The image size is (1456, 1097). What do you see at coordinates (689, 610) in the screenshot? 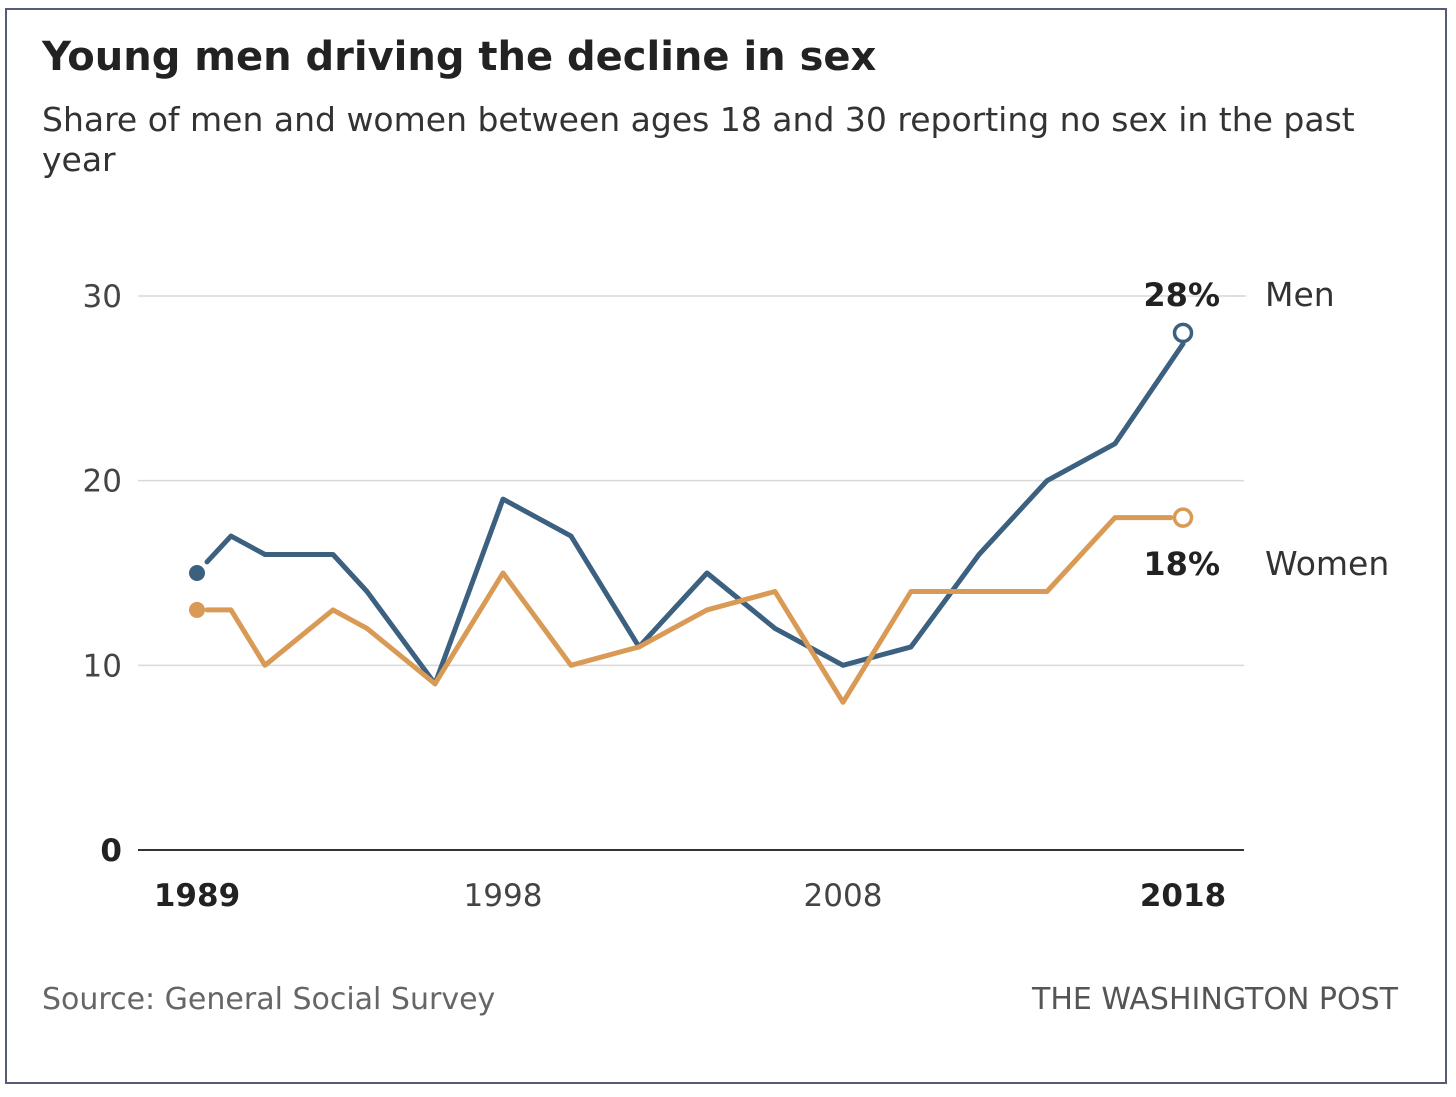
I see `series-line-women` at bounding box center [689, 610].